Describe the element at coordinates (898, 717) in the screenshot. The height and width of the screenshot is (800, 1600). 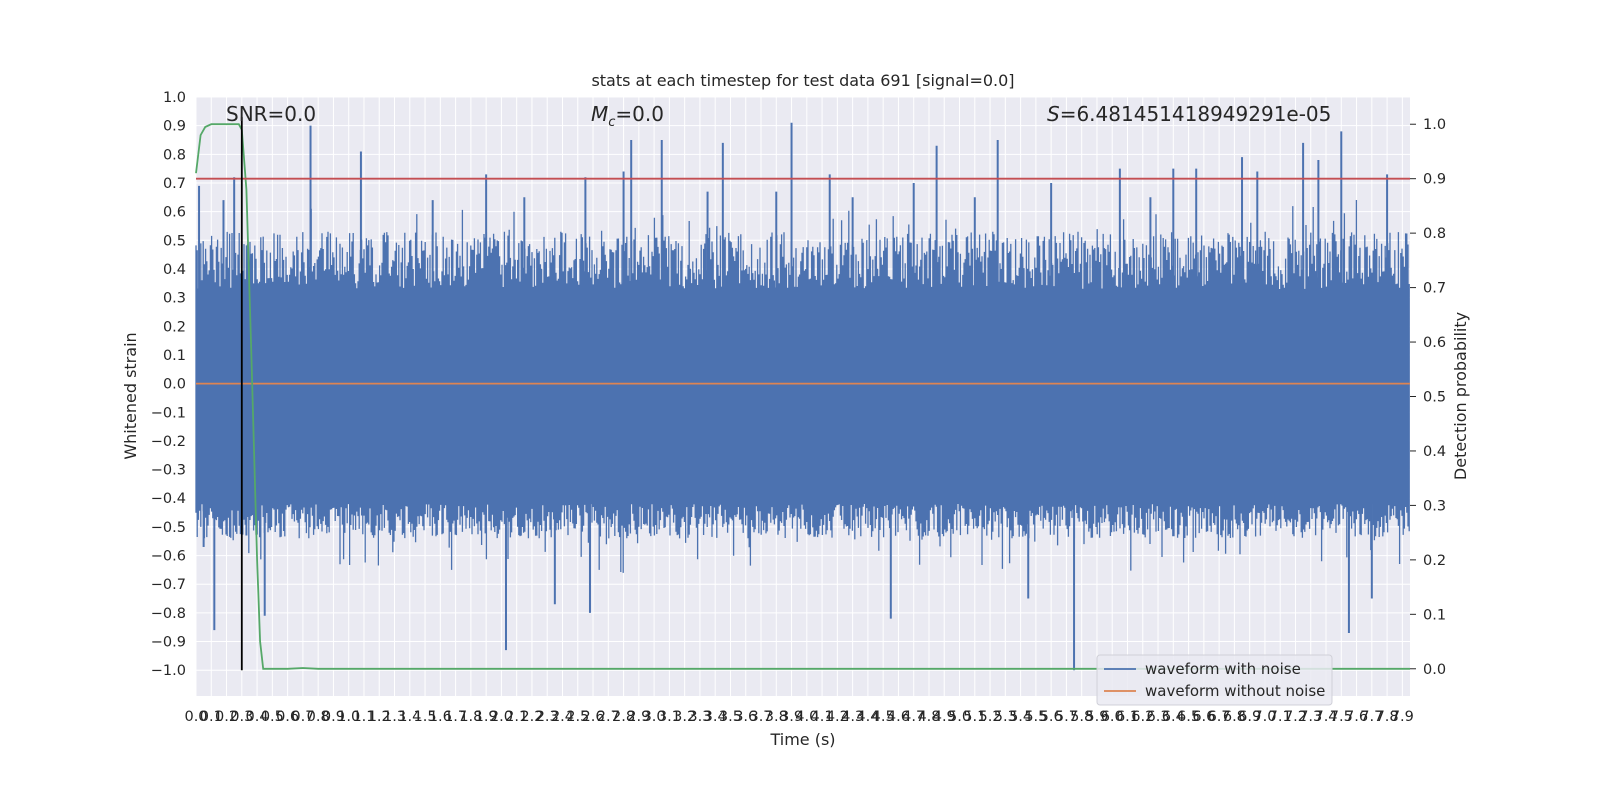
I see `x-tick-label: 4.6` at that location.